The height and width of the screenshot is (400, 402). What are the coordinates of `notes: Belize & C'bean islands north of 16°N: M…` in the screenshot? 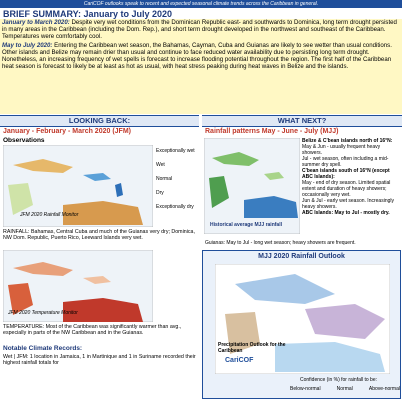 It's located at (351, 177).